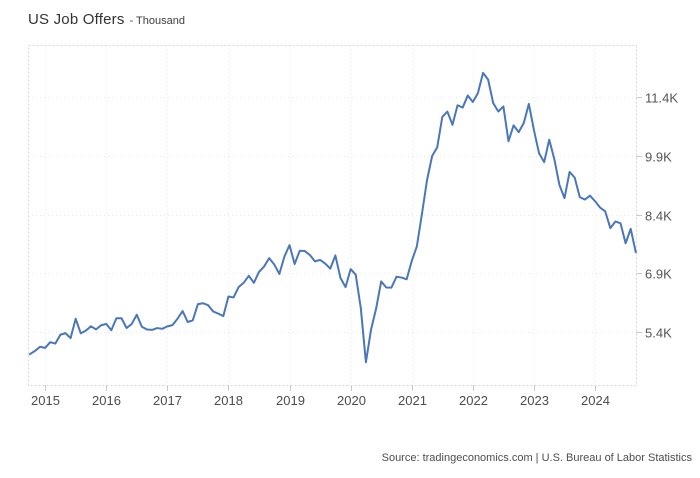 The width and height of the screenshot is (700, 478). What do you see at coordinates (412, 400) in the screenshot?
I see `x-axis-label: 2021` at bounding box center [412, 400].